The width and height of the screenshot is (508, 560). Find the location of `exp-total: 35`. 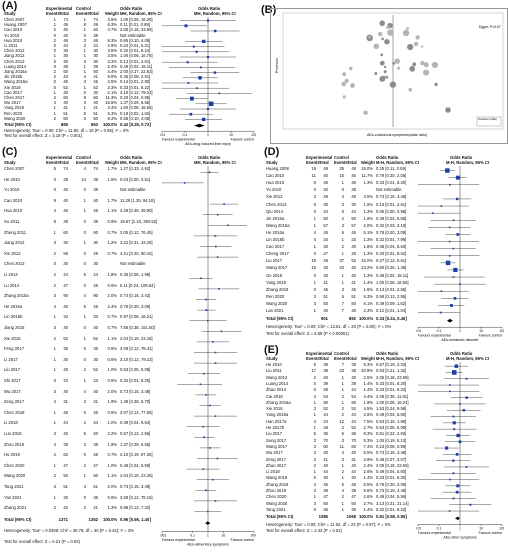

exp-total: 35 is located at coordinates (65, 349).